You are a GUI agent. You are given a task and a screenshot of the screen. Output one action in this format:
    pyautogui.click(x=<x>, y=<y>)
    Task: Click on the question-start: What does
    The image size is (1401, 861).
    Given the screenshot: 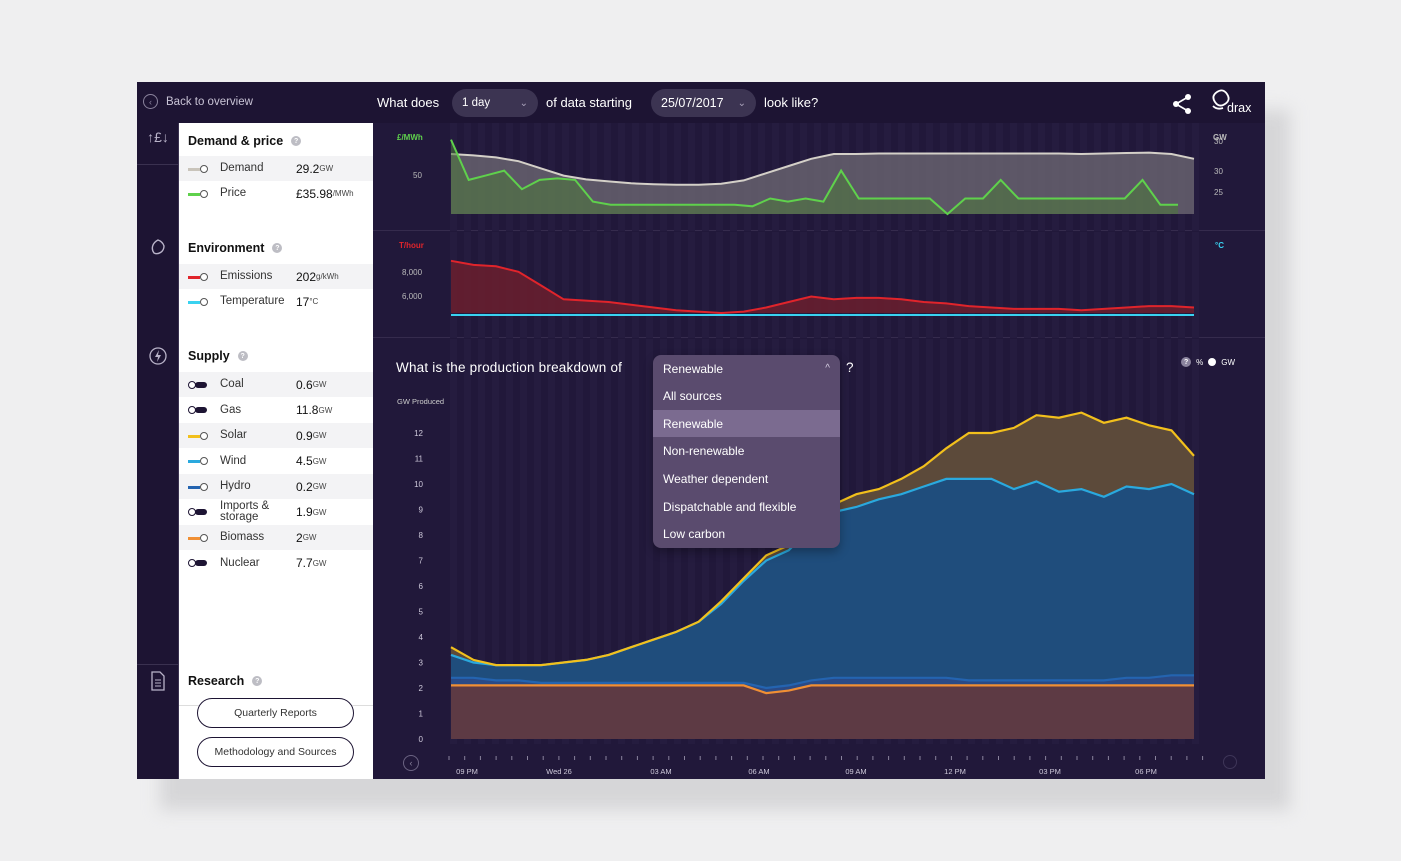 What is the action you would take?
    pyautogui.click(x=408, y=102)
    